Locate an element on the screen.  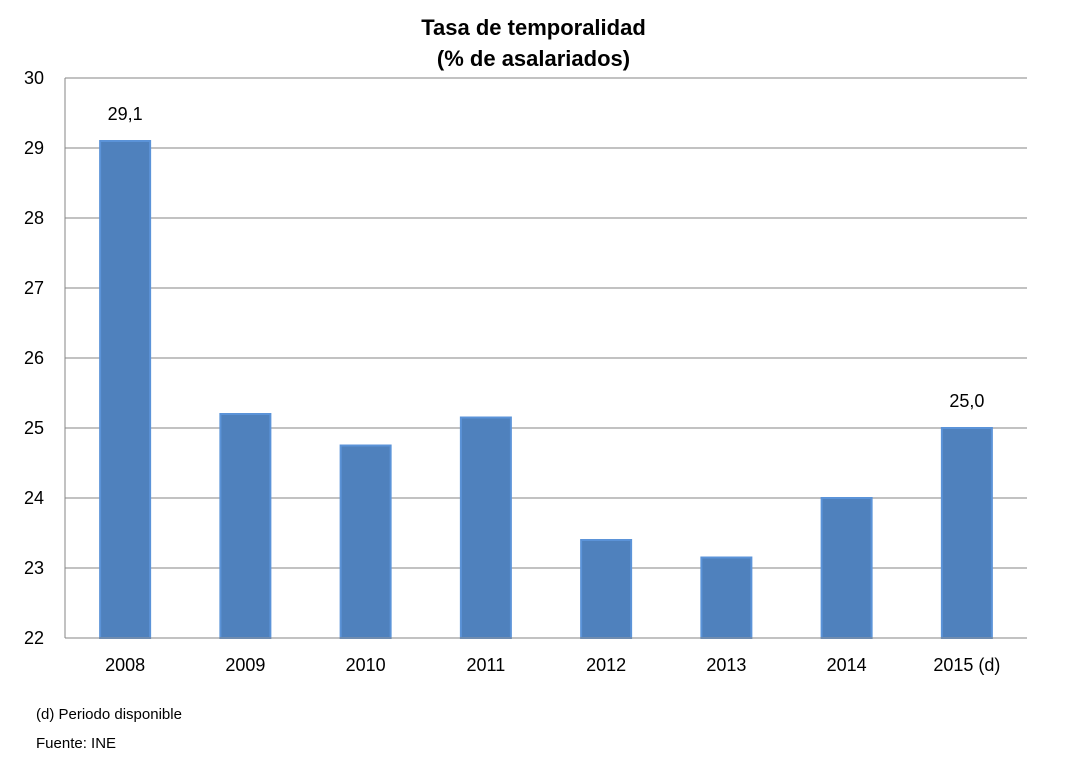
chart-title-block: Tasa de temporalidad (% de asalariados) is located at coordinates (533, 43).